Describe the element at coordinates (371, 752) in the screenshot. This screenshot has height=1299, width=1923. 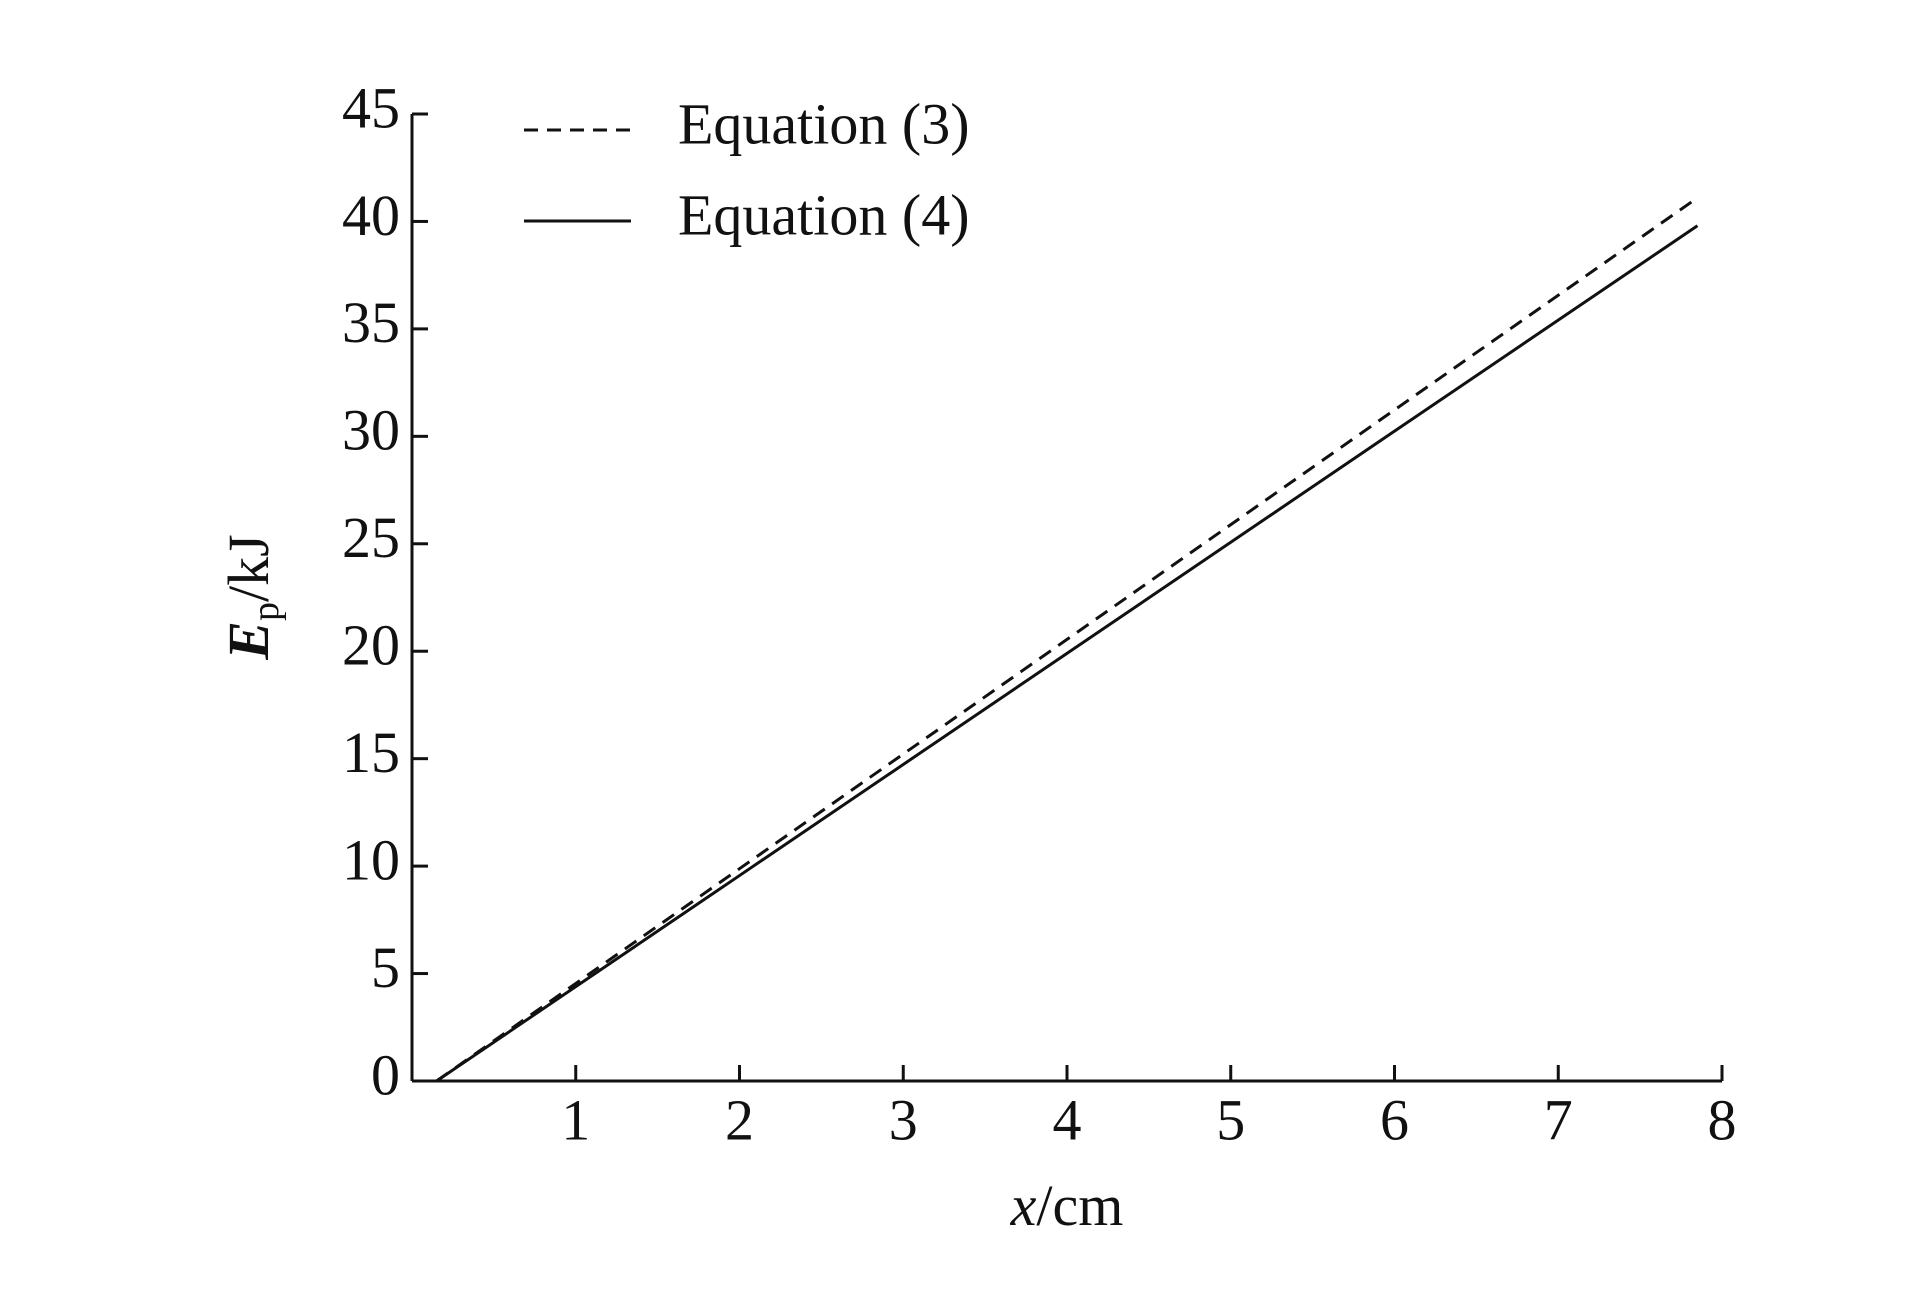
I see `y-tick-label: 15` at that location.